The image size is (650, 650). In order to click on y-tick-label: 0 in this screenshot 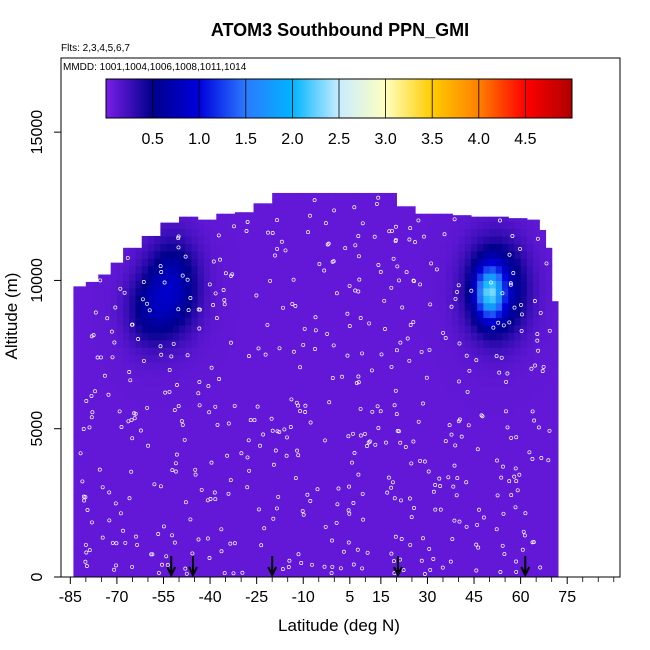, I will do `click(37, 576)`.